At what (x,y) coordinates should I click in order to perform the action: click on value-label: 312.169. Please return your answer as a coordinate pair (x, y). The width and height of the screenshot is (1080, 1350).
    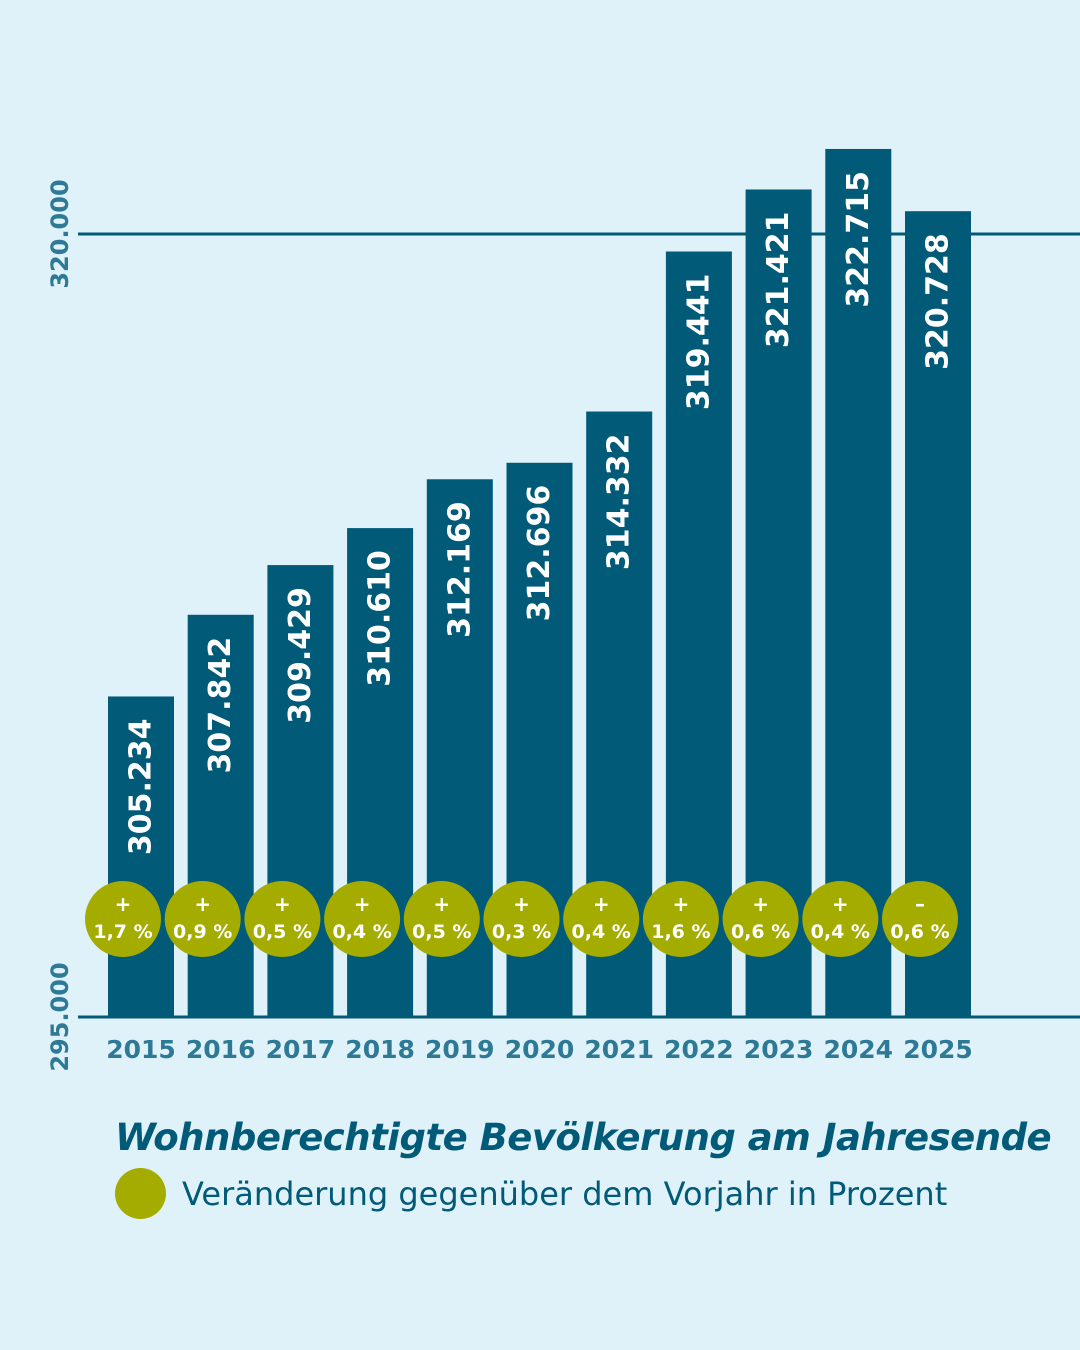
    Looking at the image, I should click on (459, 569).